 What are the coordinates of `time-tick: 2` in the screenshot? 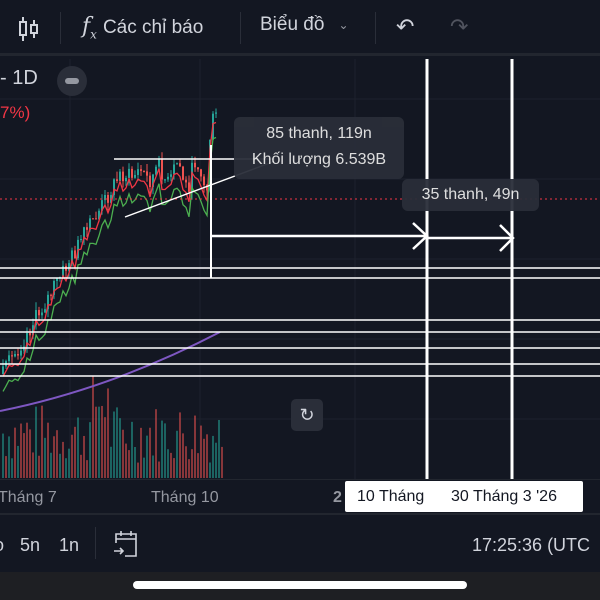 It's located at (337, 497).